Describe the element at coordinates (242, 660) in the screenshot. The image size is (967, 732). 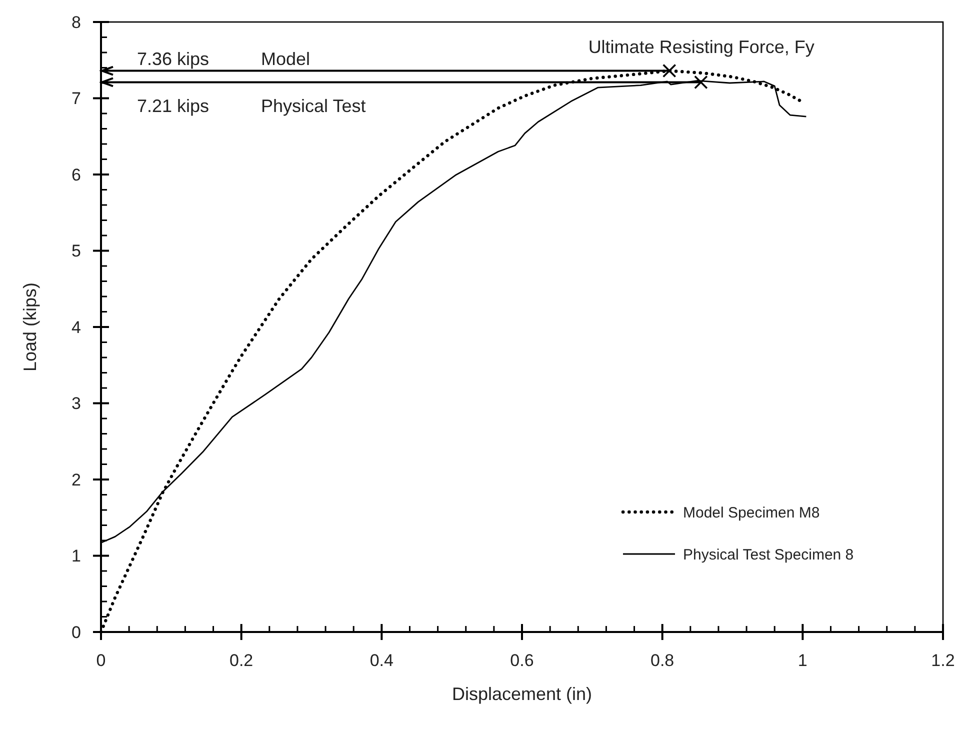
I see `x-tick-label: 0.2` at that location.